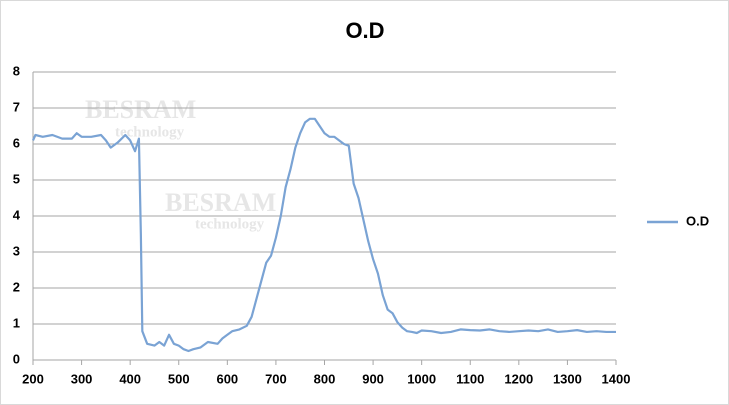 This screenshot has height=405, width=729. I want to click on x-tick-label: 300, so click(82, 378).